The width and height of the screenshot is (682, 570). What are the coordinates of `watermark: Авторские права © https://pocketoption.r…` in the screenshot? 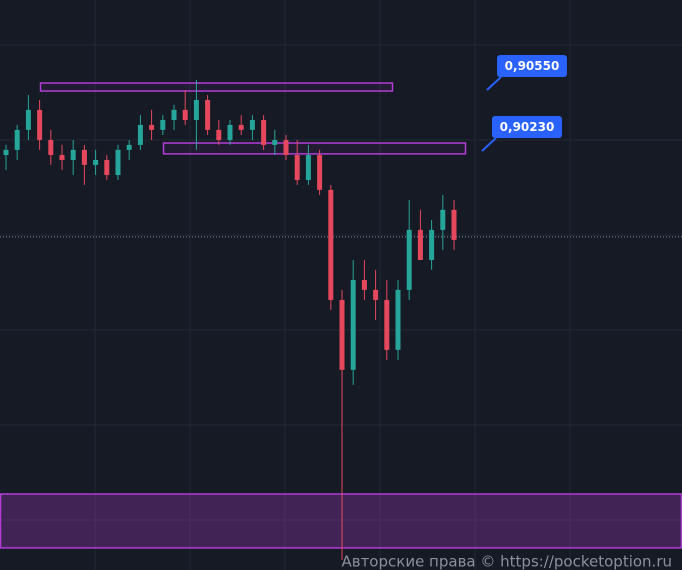 It's located at (506, 561).